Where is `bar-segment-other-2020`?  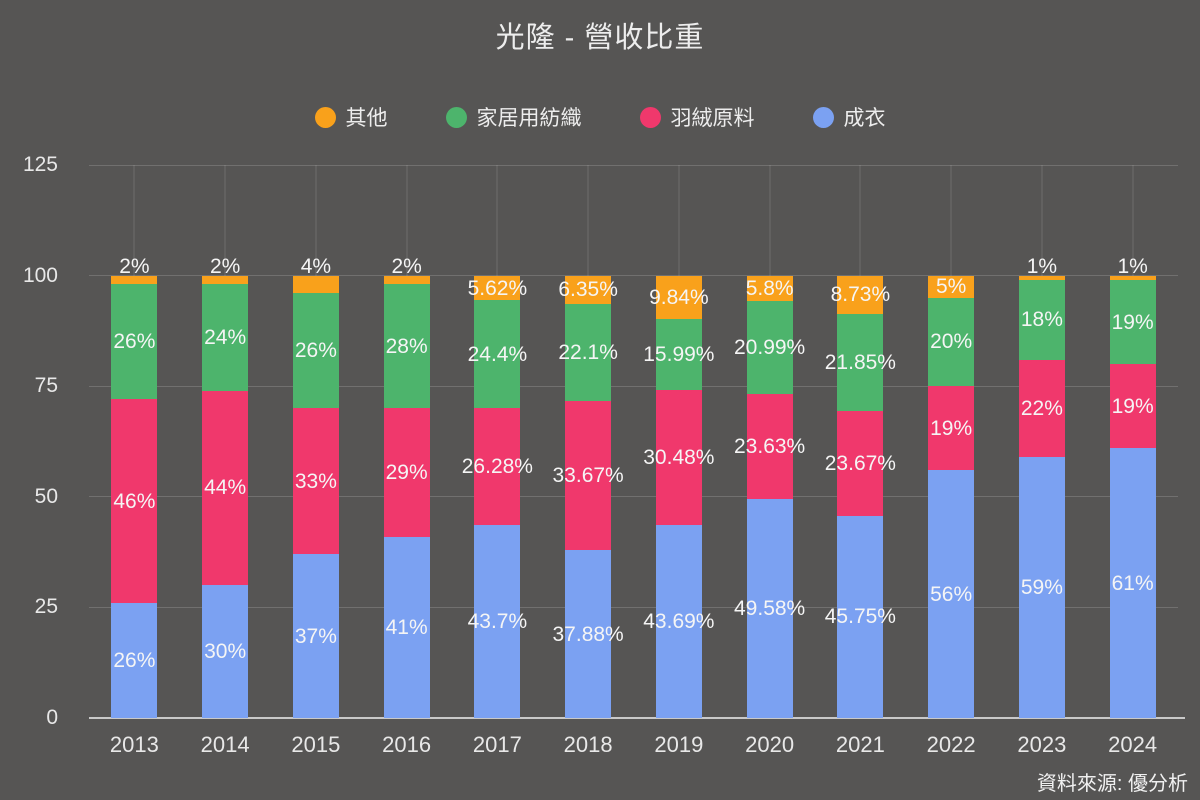 bar-segment-other-2020 is located at coordinates (769, 288).